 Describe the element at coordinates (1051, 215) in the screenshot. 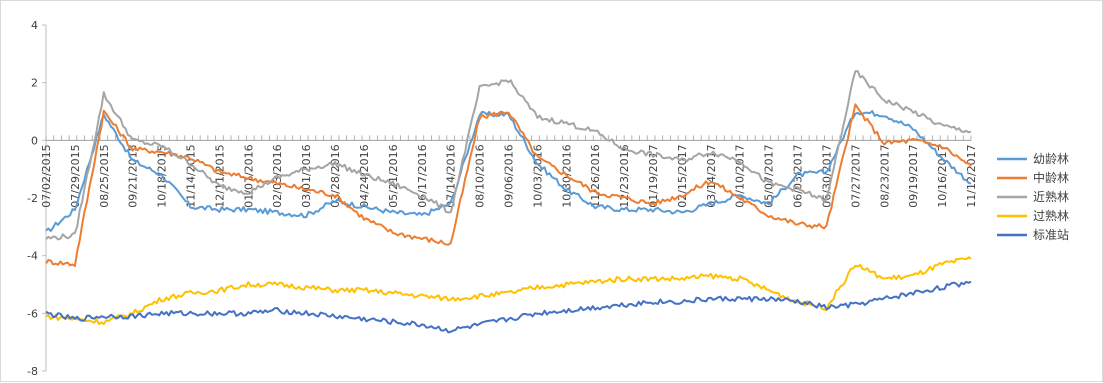

I see `legend-label: 过熟林` at that location.